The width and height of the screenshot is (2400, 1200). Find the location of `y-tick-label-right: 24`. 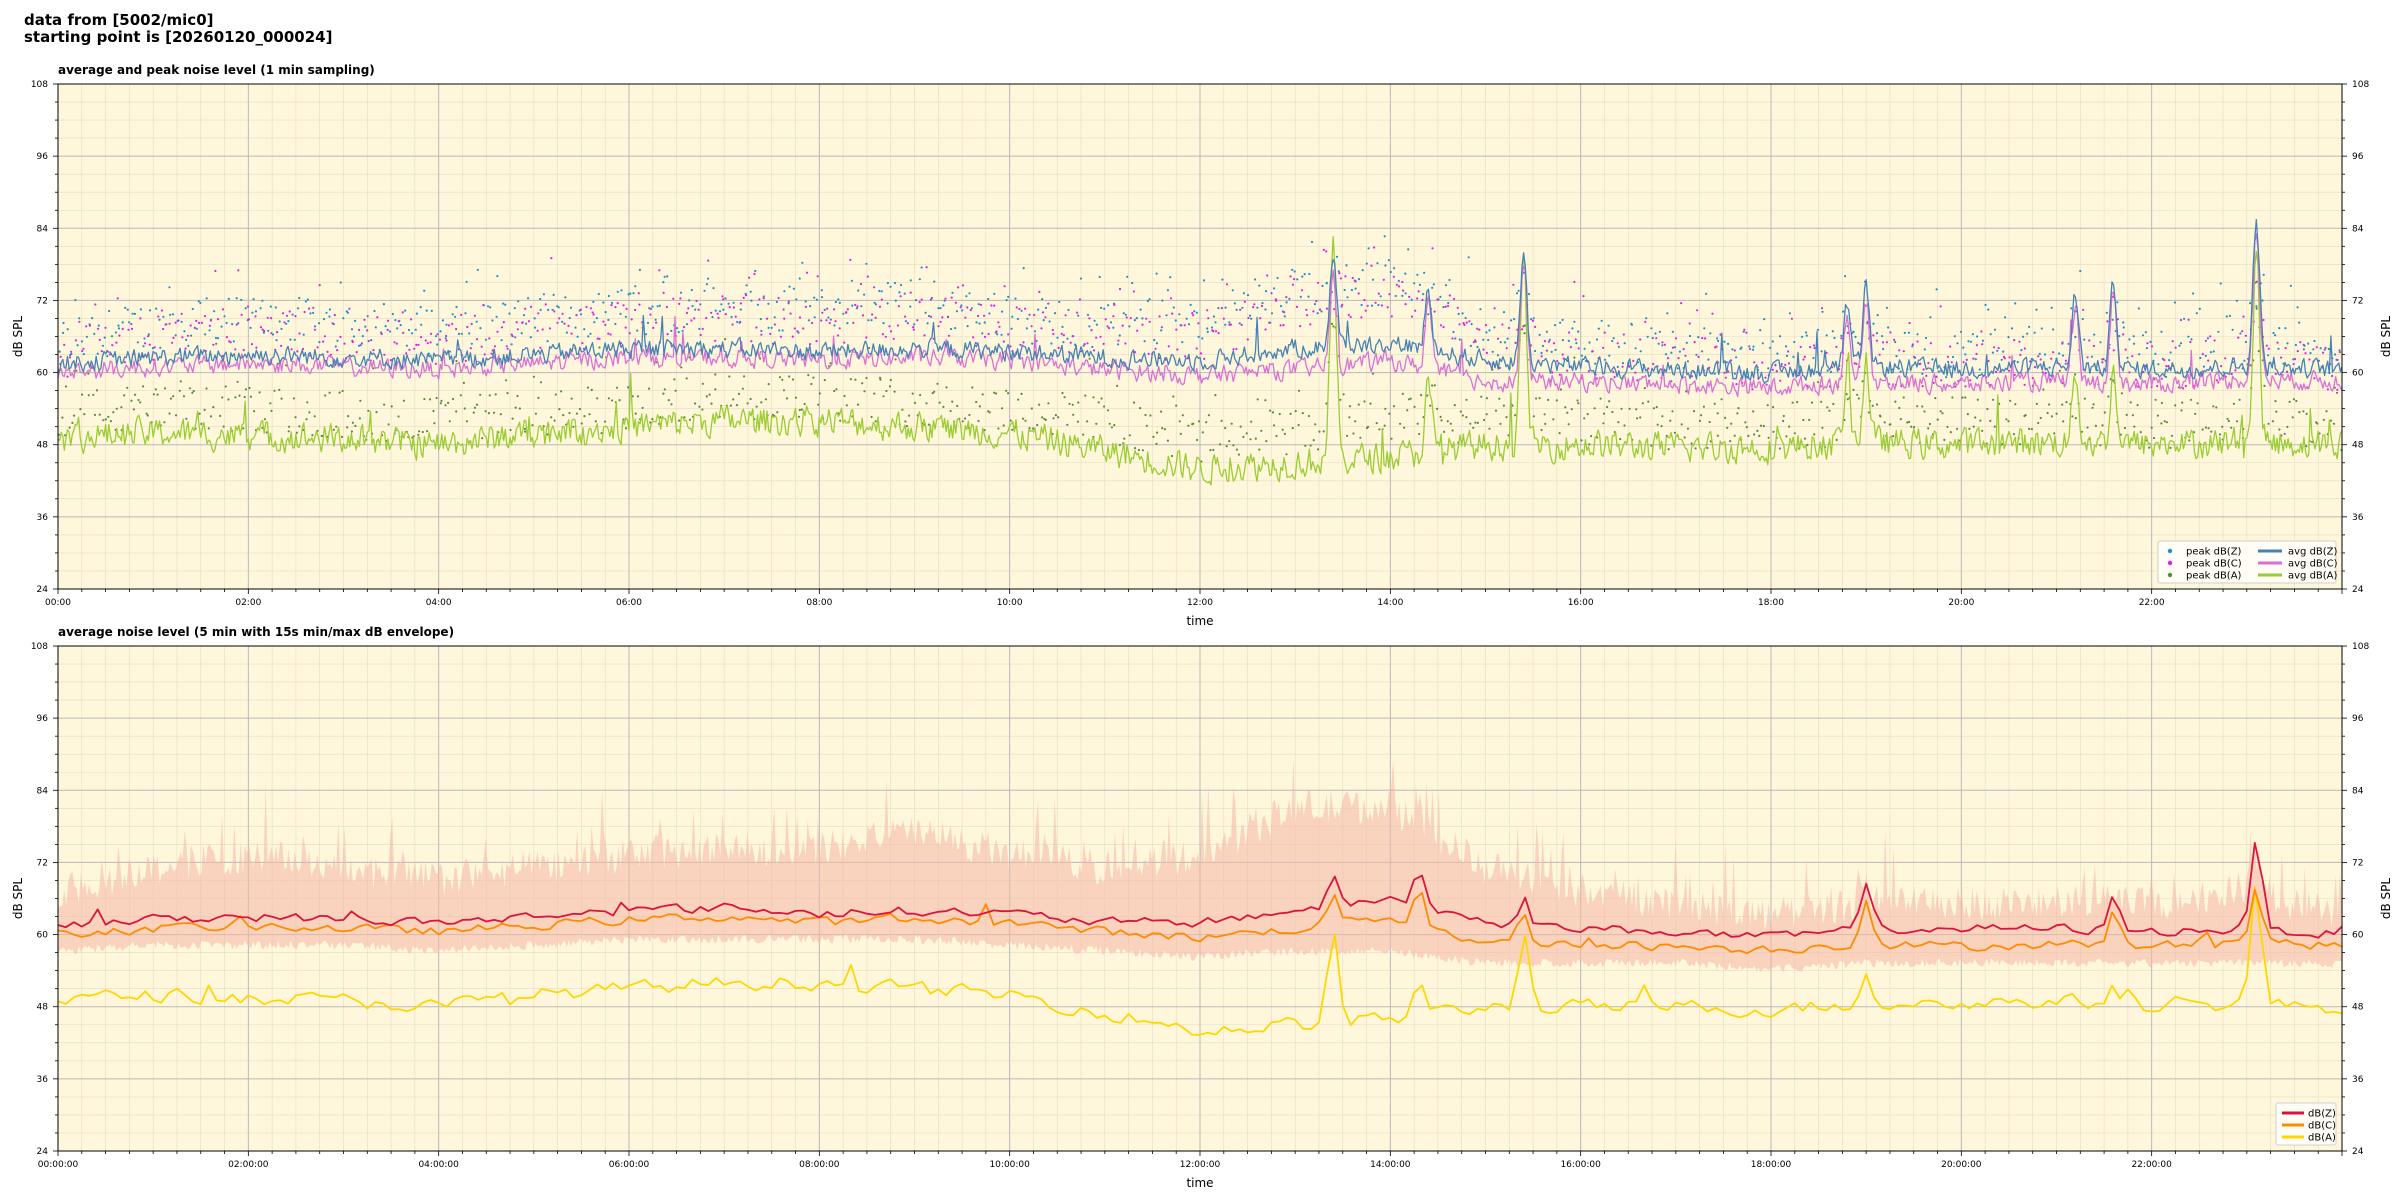

y-tick-label-right: 24 is located at coordinates (2358, 1152).